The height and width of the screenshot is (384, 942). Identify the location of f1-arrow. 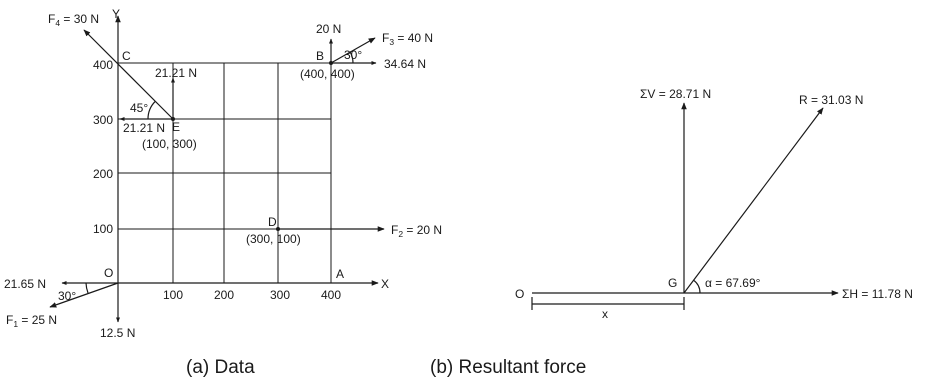
(84, 295).